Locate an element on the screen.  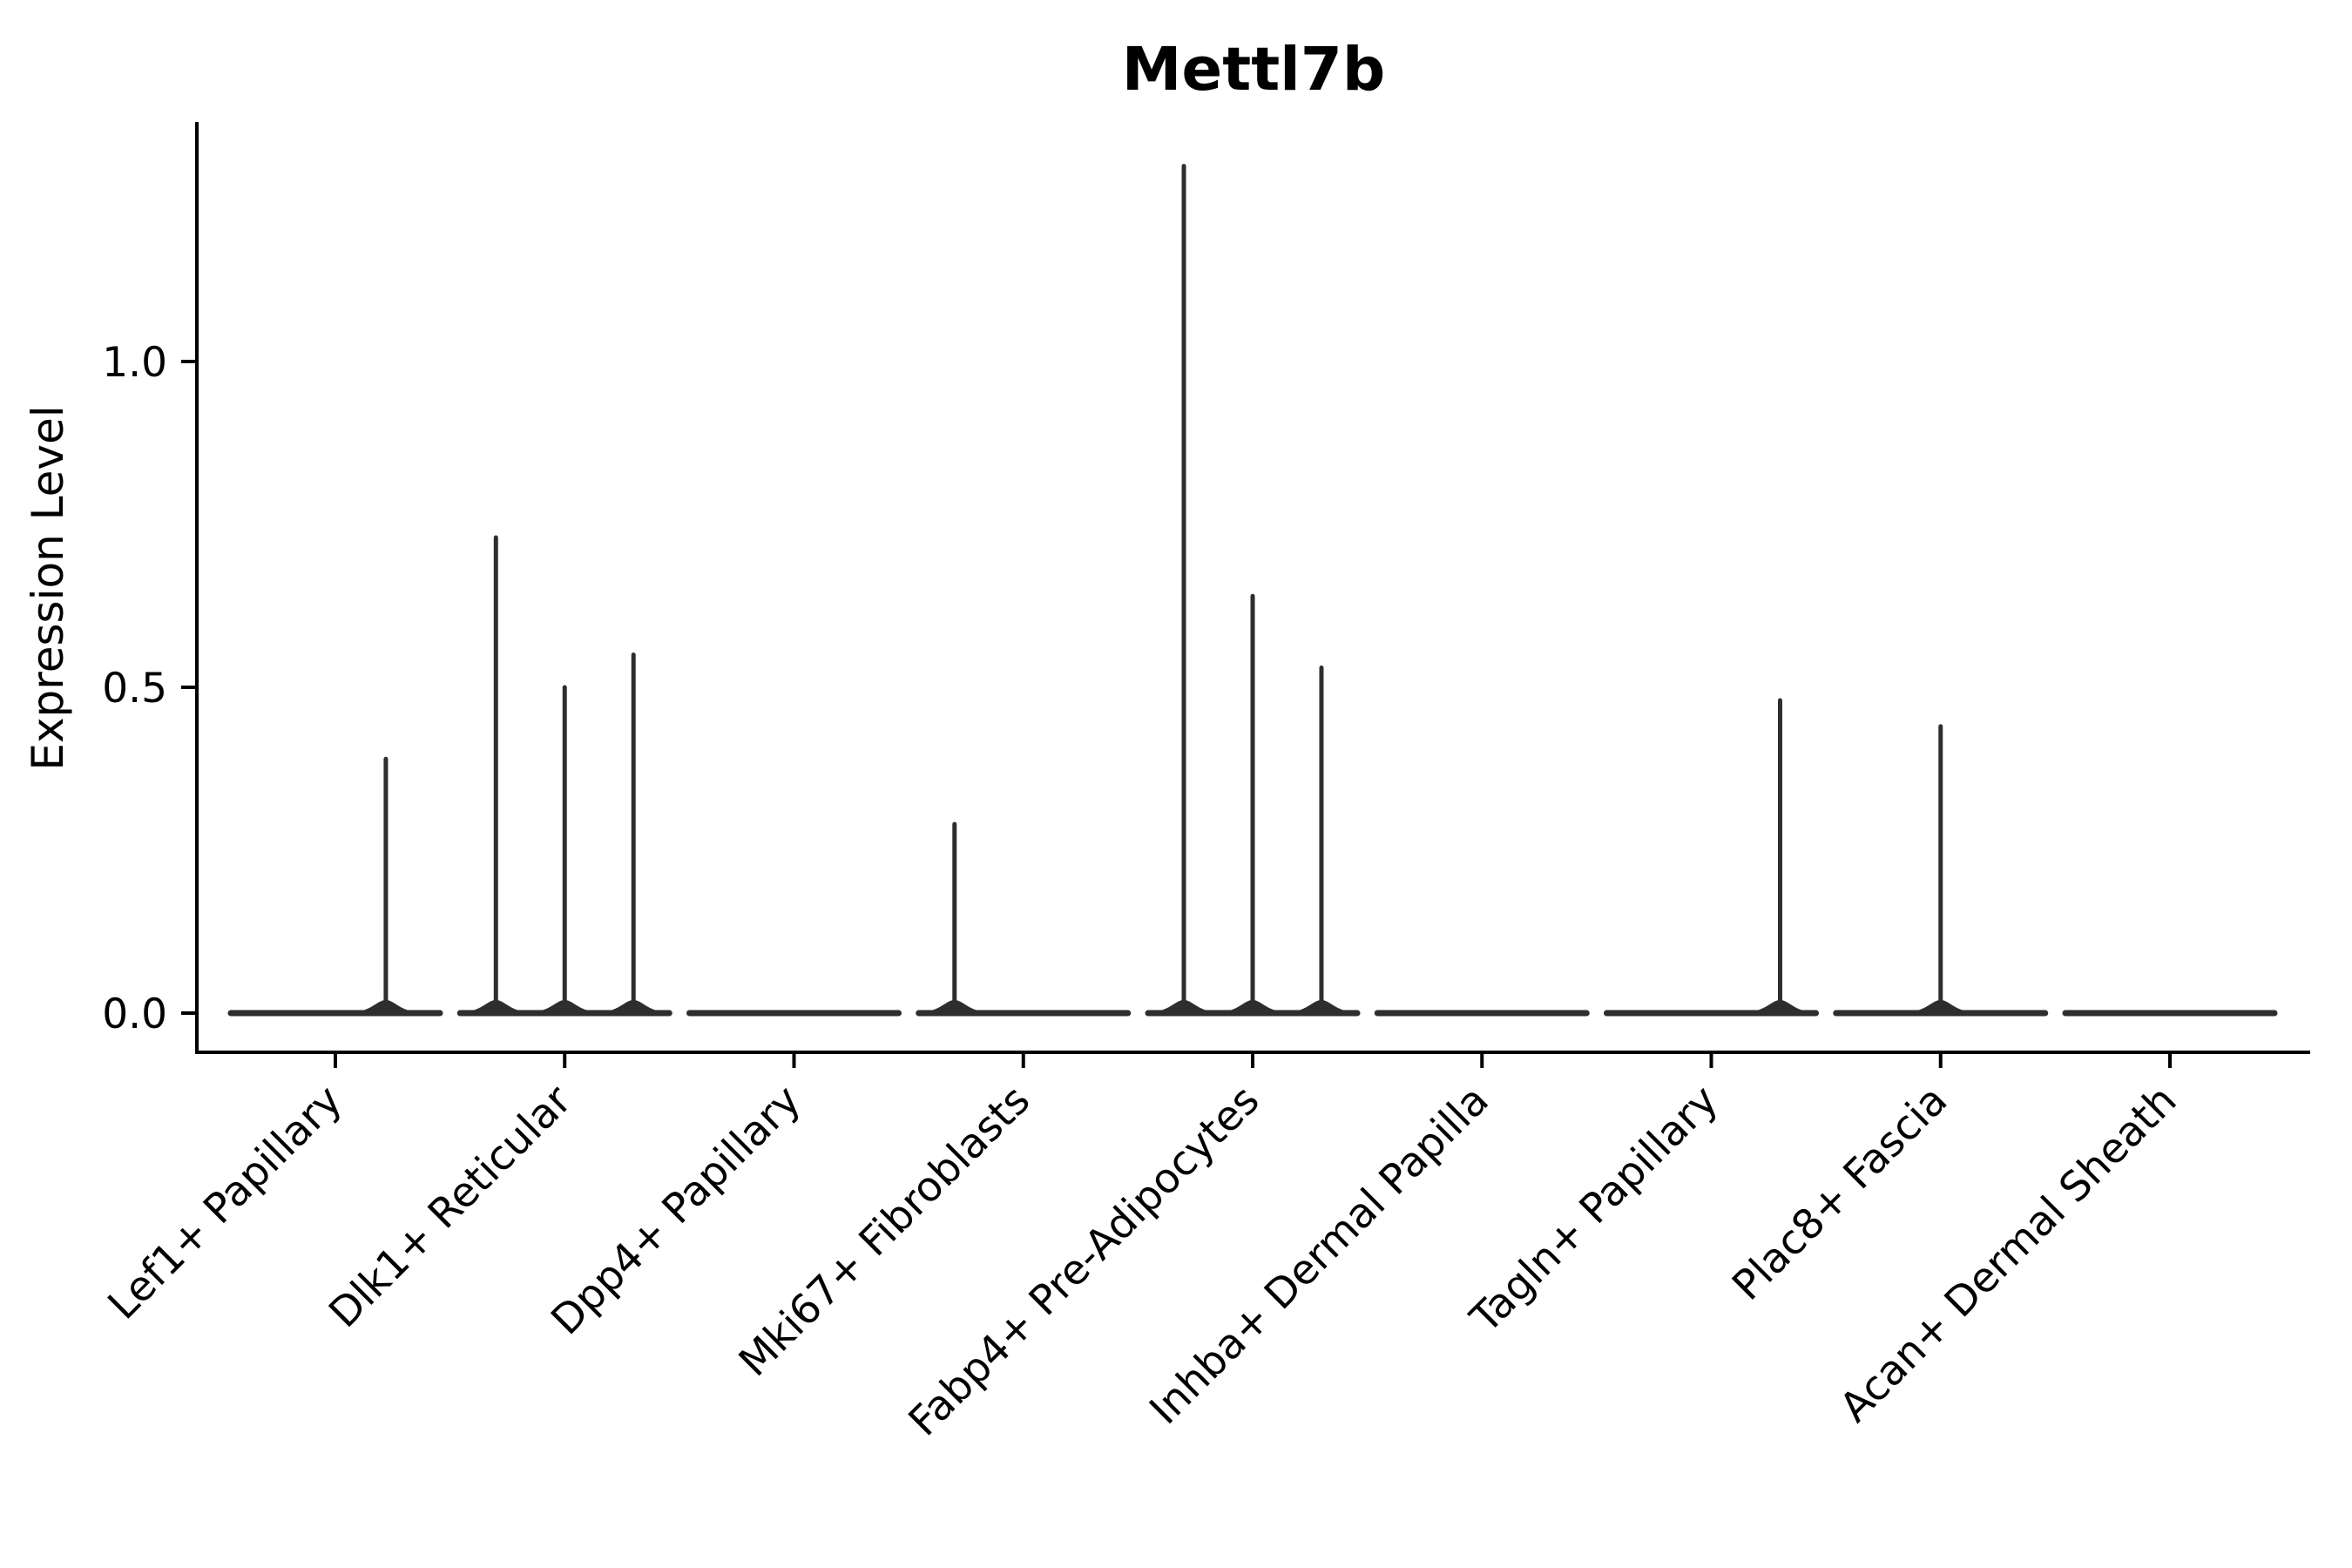
y-tick-label: 0.5 is located at coordinates (134, 689).